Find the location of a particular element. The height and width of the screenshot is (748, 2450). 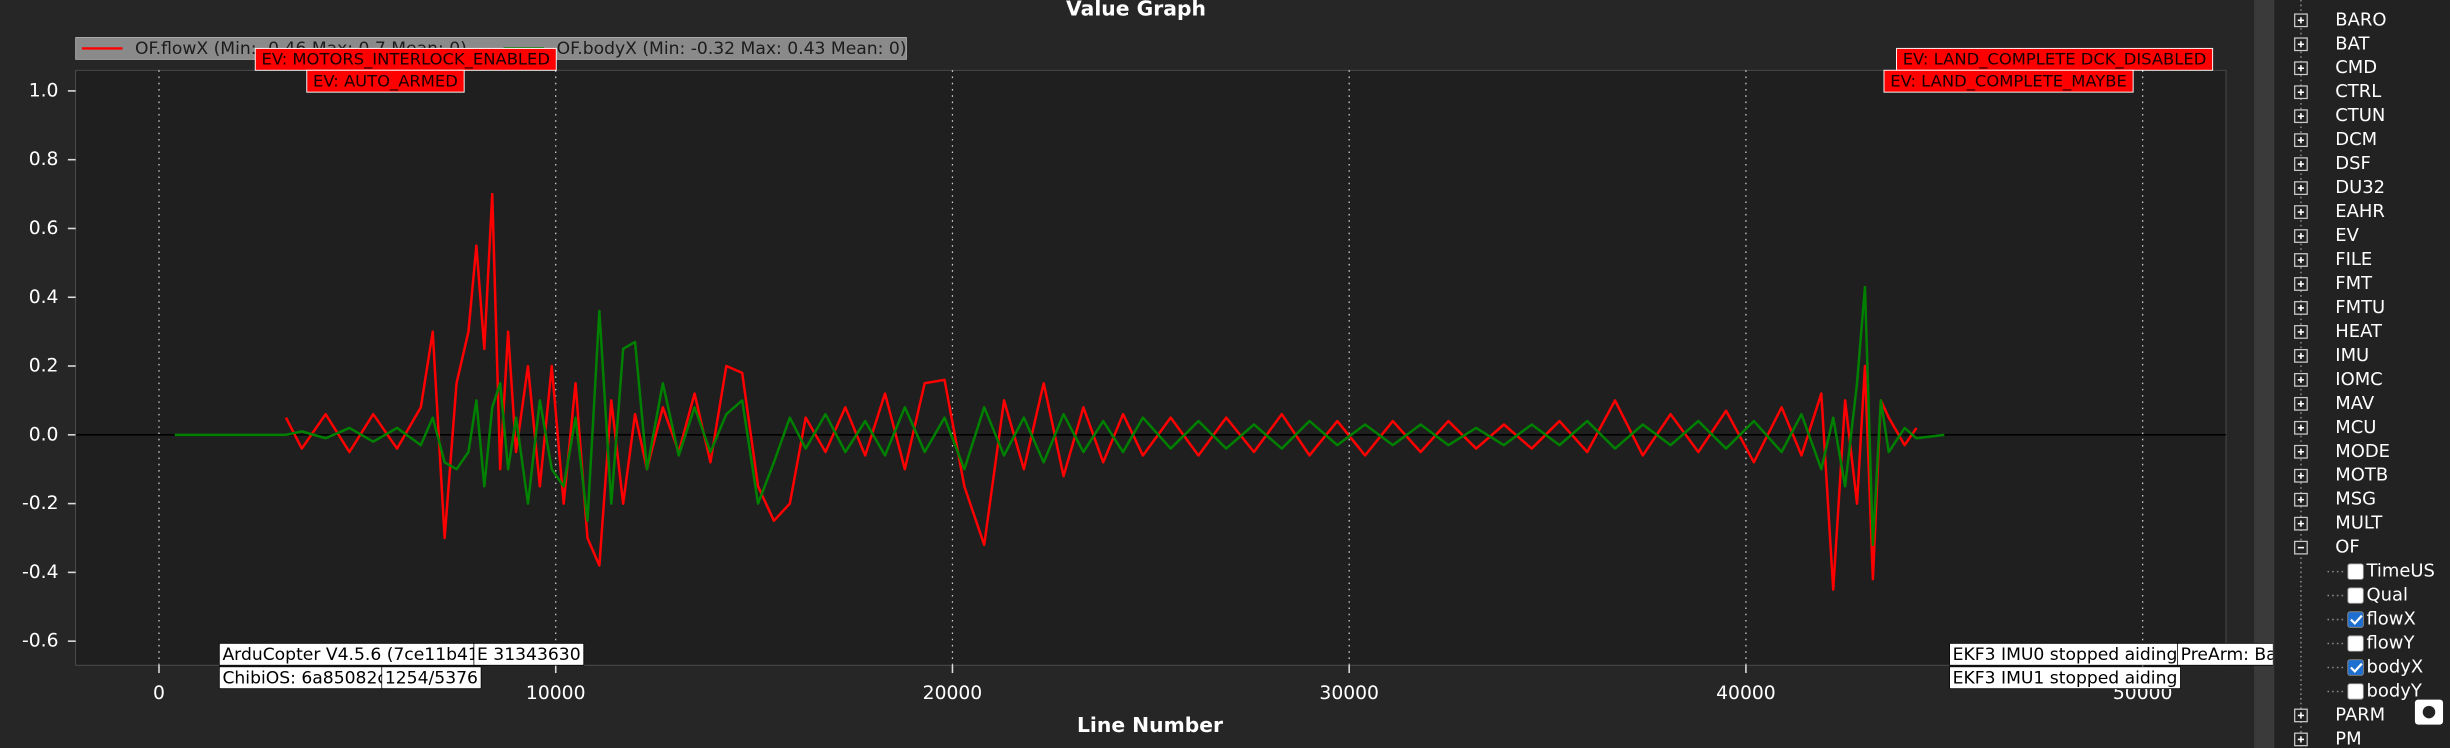

tree-item: EAHR is located at coordinates (2360, 211).